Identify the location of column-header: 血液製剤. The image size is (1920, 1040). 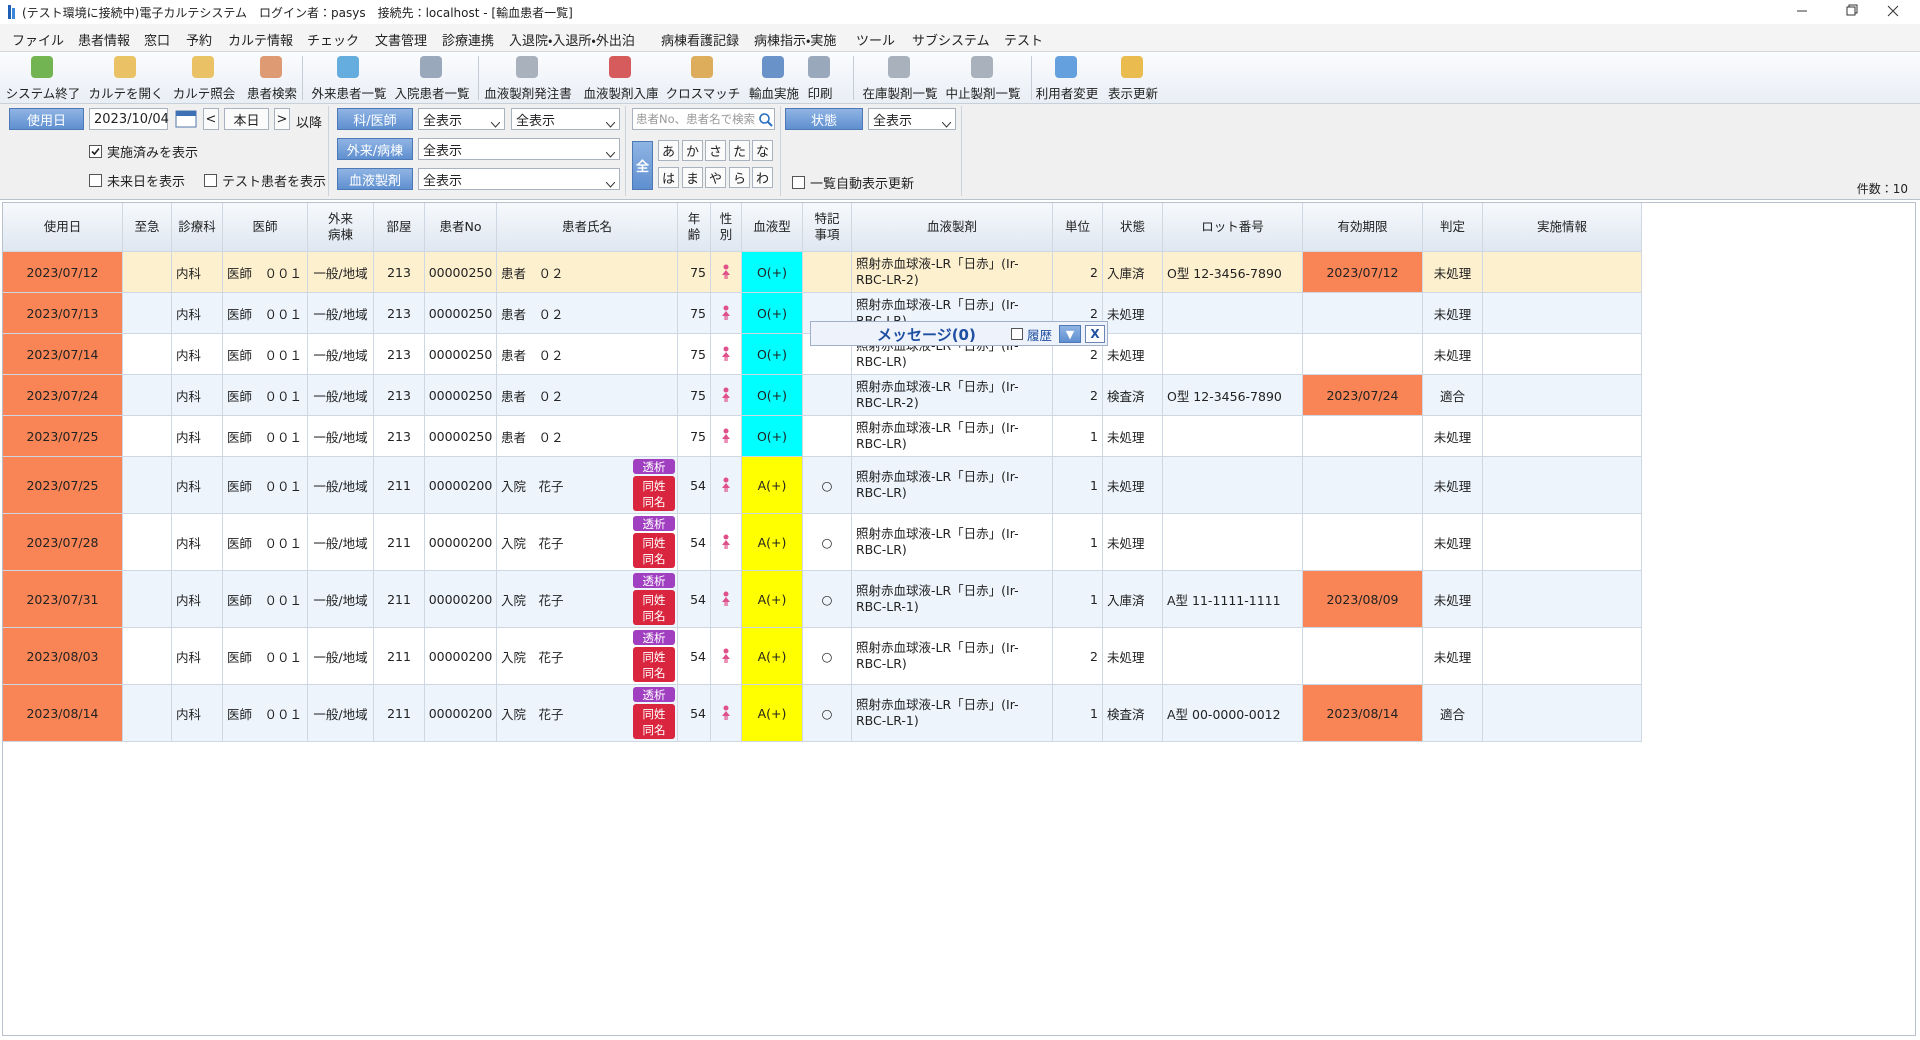
(952, 227).